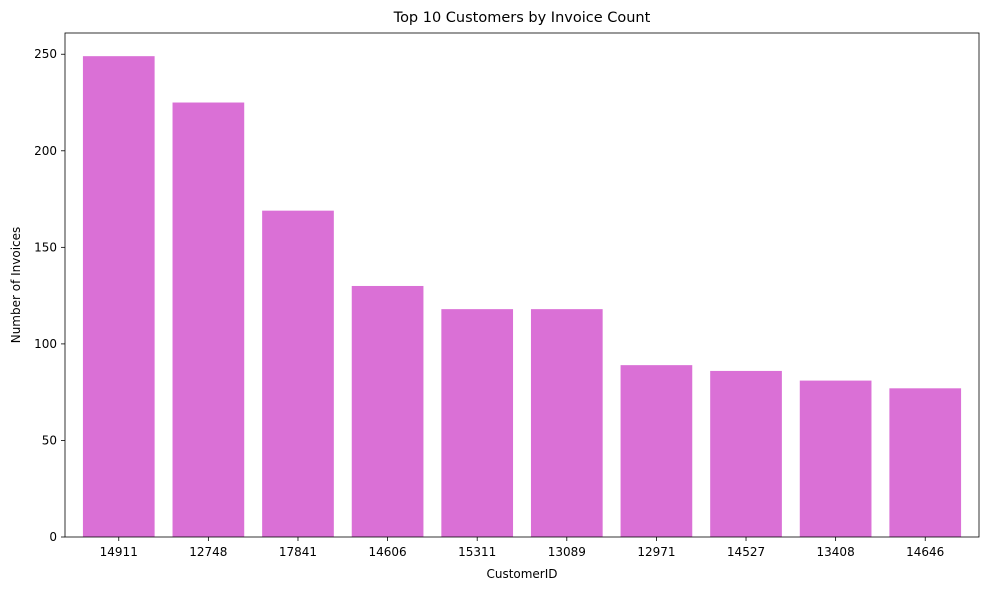  Describe the element at coordinates (925, 552) in the screenshot. I see `x-tick-label: 14646` at that location.